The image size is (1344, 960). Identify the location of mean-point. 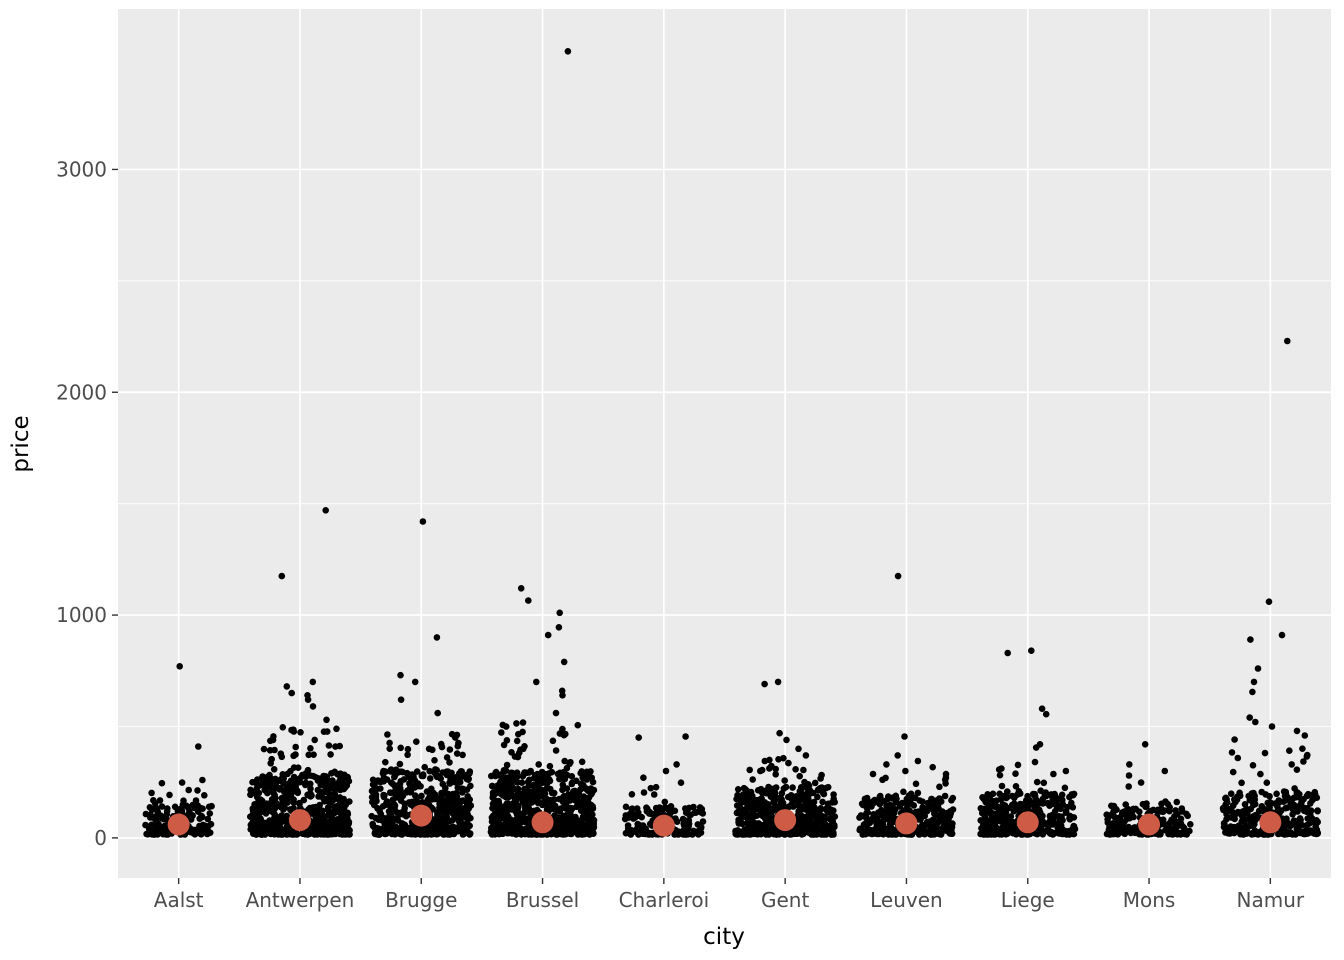
(906, 823).